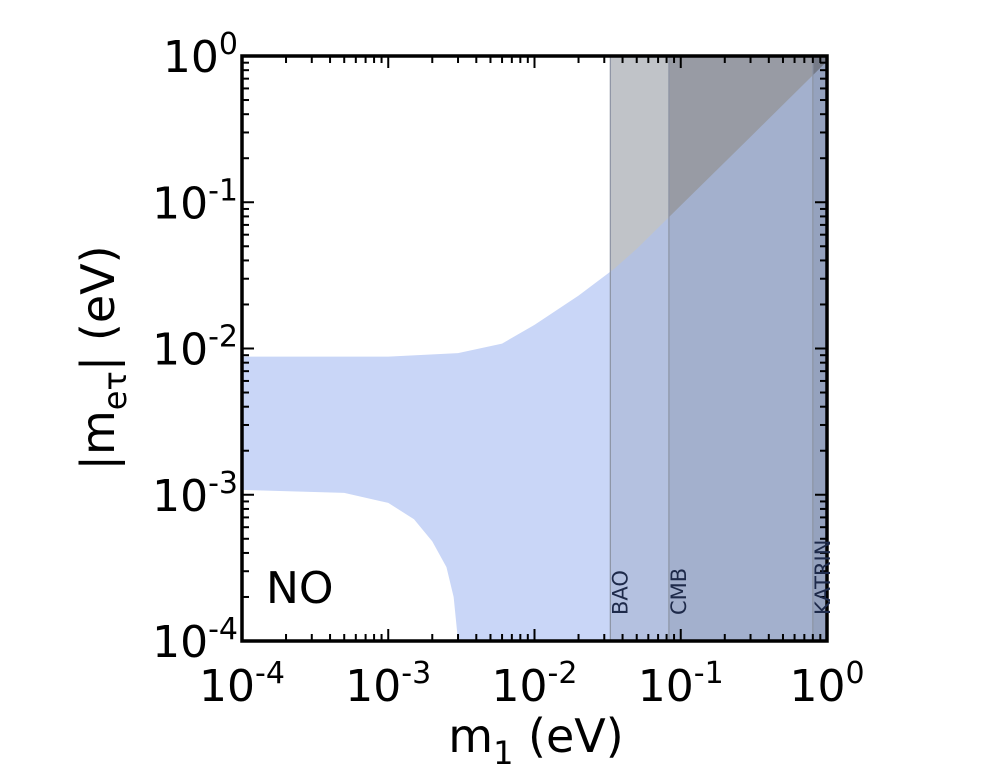 The height and width of the screenshot is (774, 1000). Describe the element at coordinates (98, 308) in the screenshot. I see `y-axis-title-post: | (eV)` at that location.